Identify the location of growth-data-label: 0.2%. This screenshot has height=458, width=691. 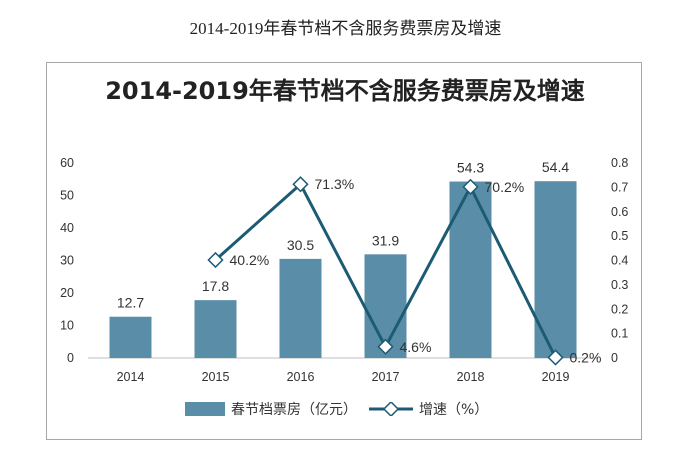
(586, 358).